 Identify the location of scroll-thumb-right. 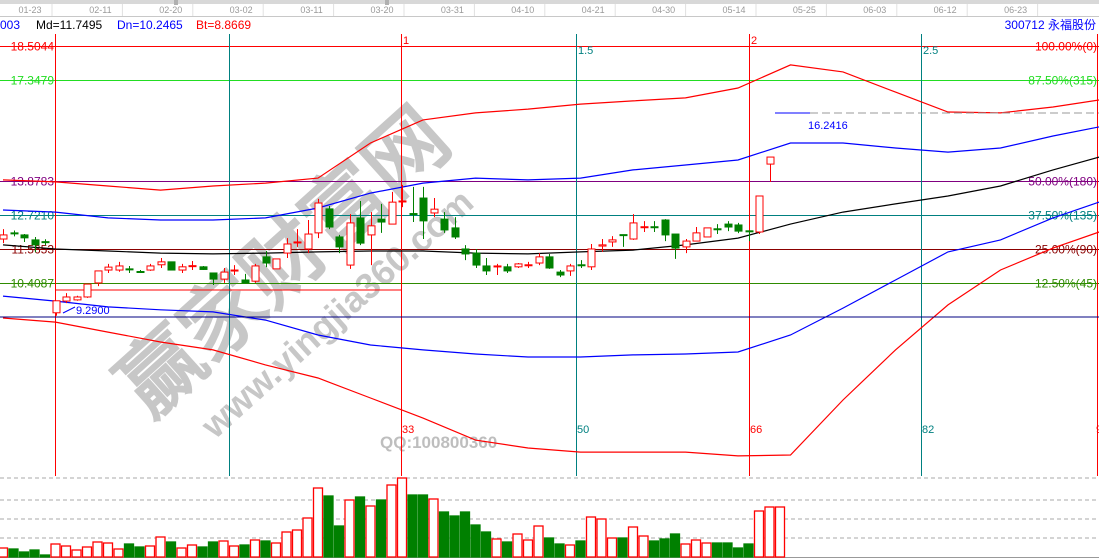
(387, 2).